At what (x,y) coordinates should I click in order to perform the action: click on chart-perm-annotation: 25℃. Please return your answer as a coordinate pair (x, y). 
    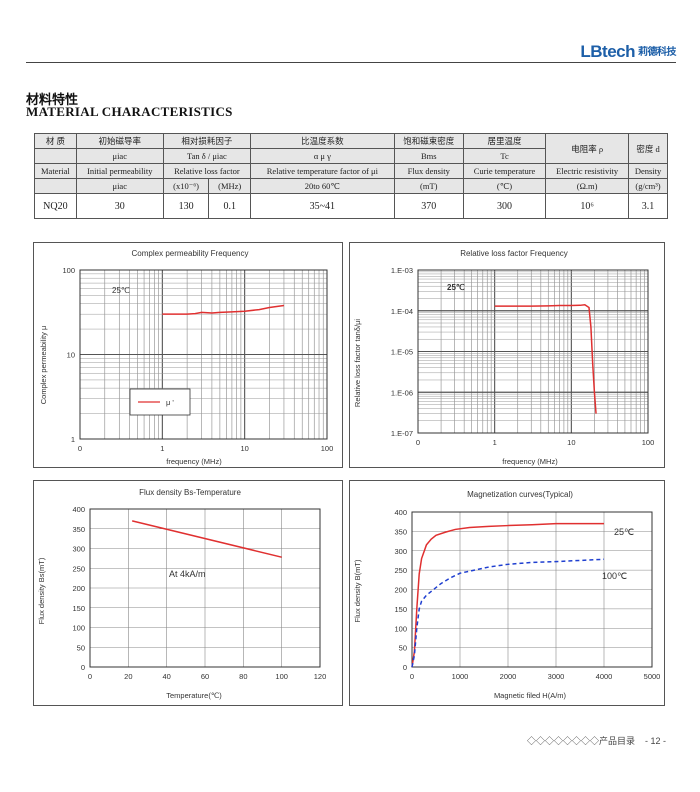
    Looking at the image, I should click on (121, 290).